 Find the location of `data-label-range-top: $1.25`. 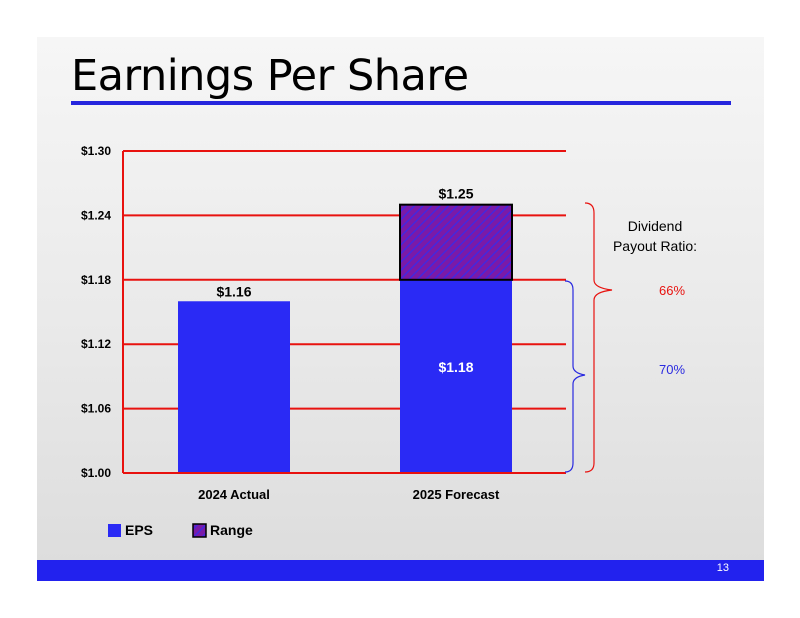

data-label-range-top: $1.25 is located at coordinates (455, 194).